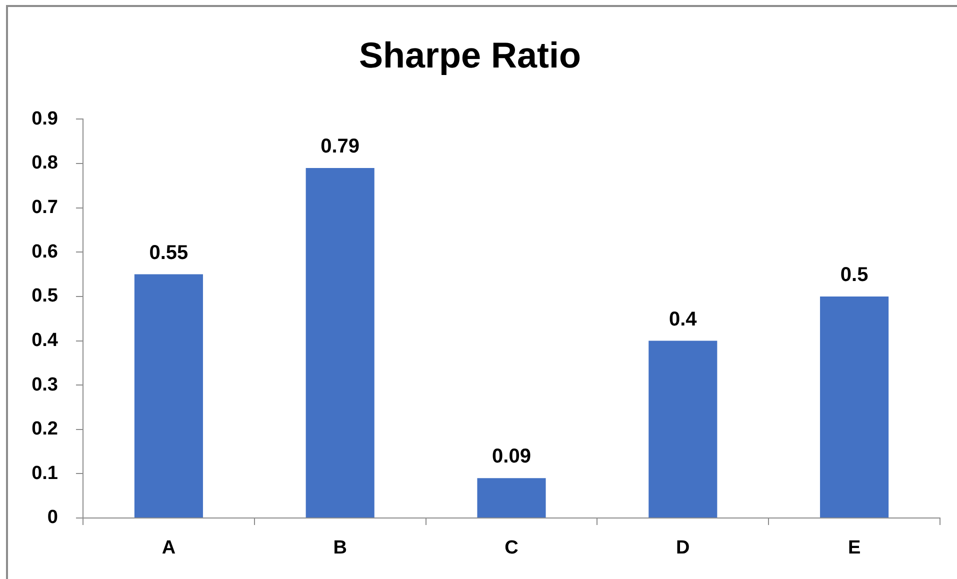  Describe the element at coordinates (45, 429) in the screenshot. I see `y-tick-label: 0.2` at that location.